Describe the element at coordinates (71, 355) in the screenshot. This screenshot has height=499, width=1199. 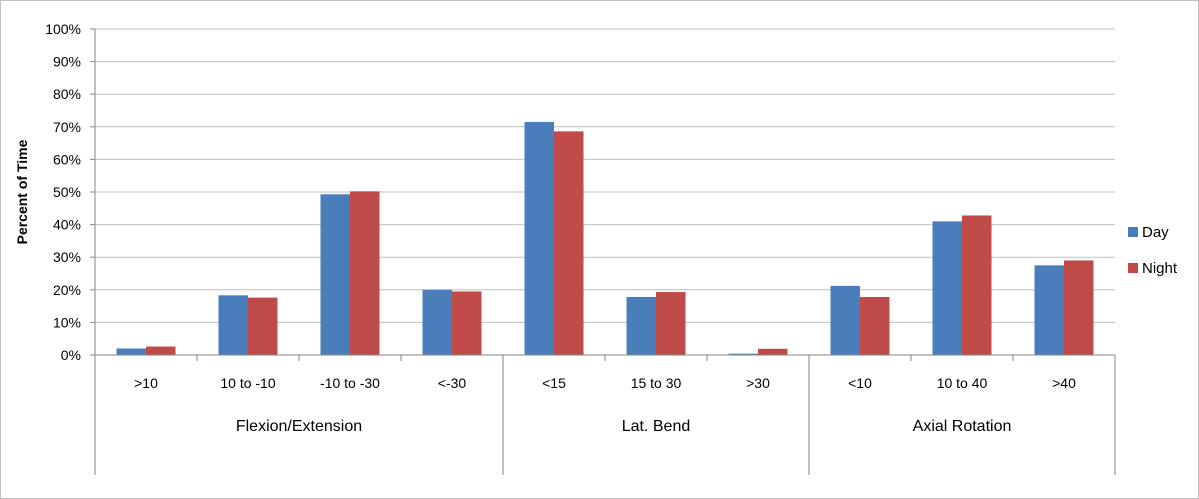
I see `y-tick-label: 0%` at that location.